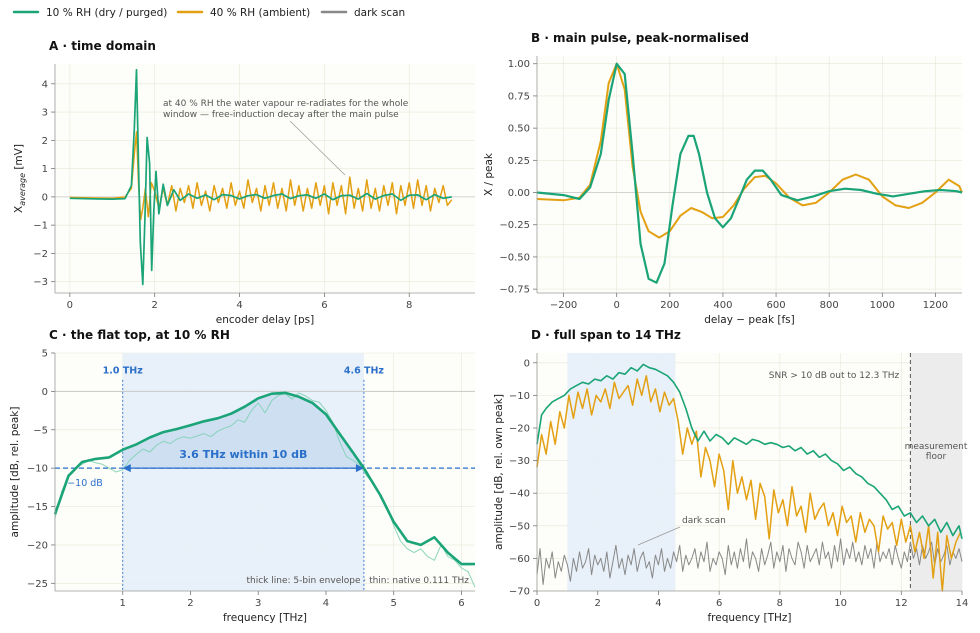 The width and height of the screenshot is (980, 633). I want to click on x-tick-label: 12, so click(901, 603).